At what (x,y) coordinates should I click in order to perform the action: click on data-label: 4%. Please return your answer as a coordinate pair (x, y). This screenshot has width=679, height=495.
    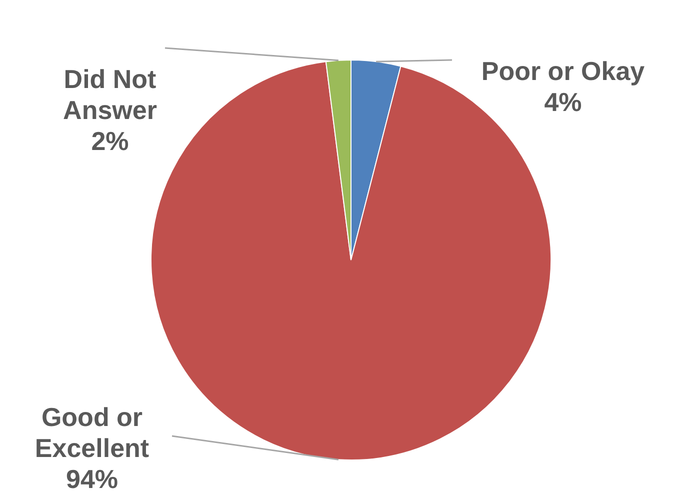
    Looking at the image, I should click on (563, 102).